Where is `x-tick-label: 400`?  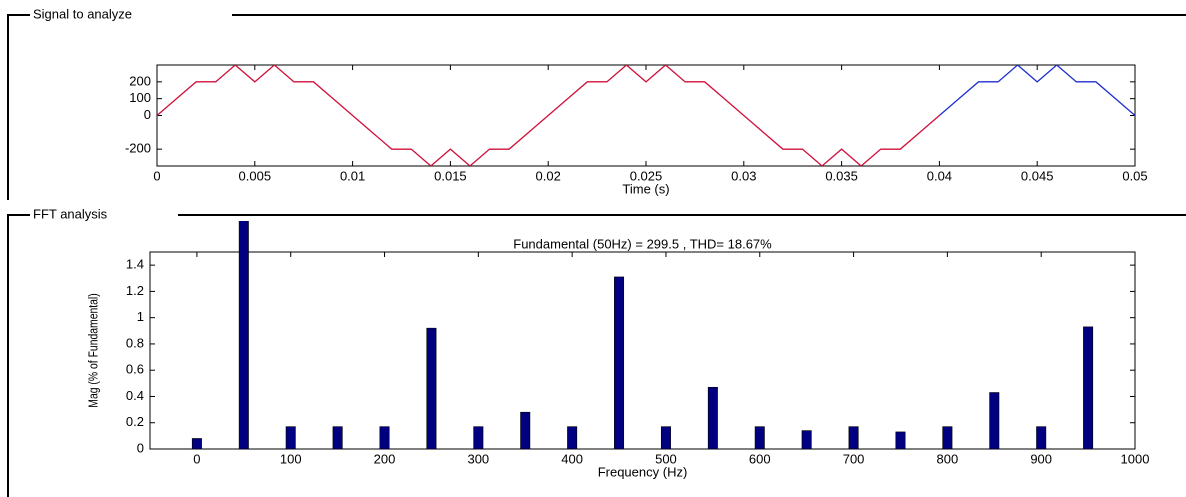 x-tick-label: 400 is located at coordinates (572, 458).